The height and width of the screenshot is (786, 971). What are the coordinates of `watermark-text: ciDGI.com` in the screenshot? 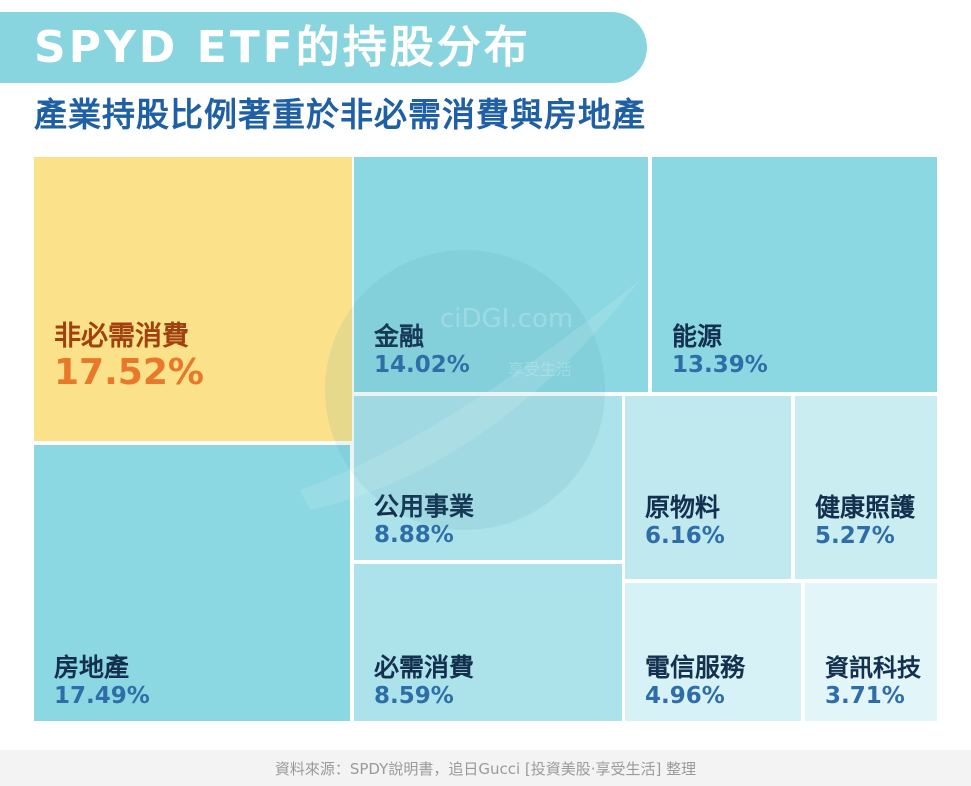 It's located at (507, 319).